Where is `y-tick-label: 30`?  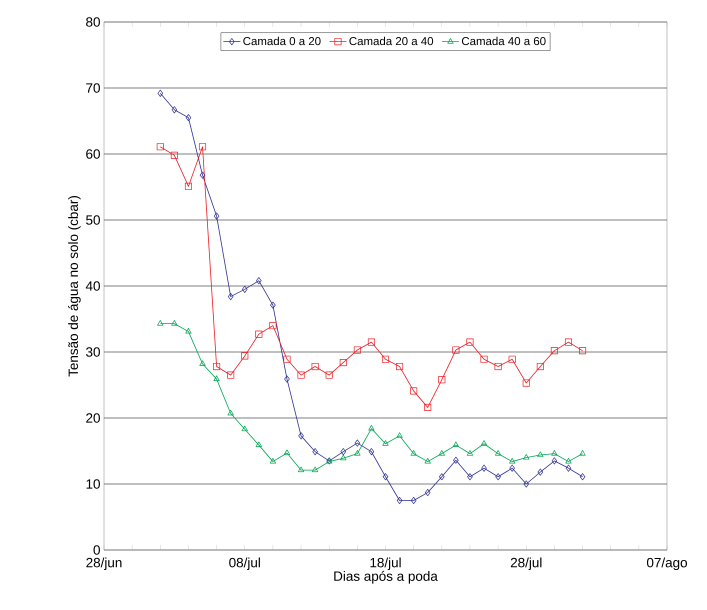 y-tick-label: 30 is located at coordinates (93, 352).